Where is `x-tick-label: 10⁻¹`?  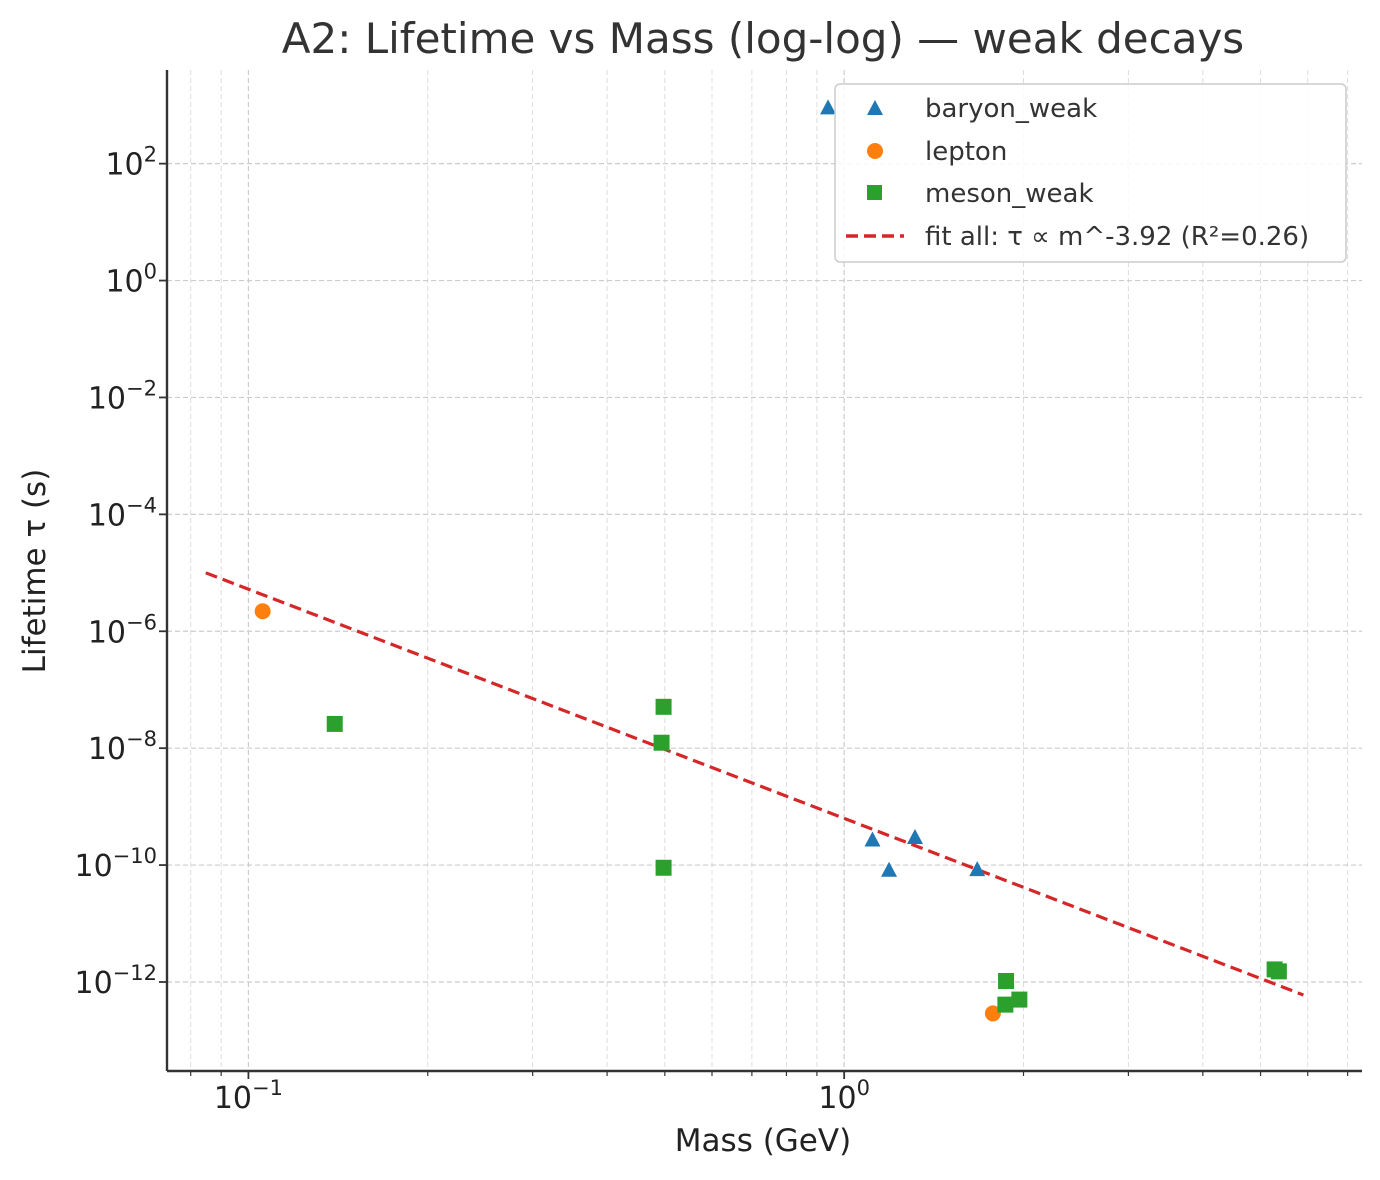
x-tick-label: 10⁻¹ is located at coordinates (248, 1096).